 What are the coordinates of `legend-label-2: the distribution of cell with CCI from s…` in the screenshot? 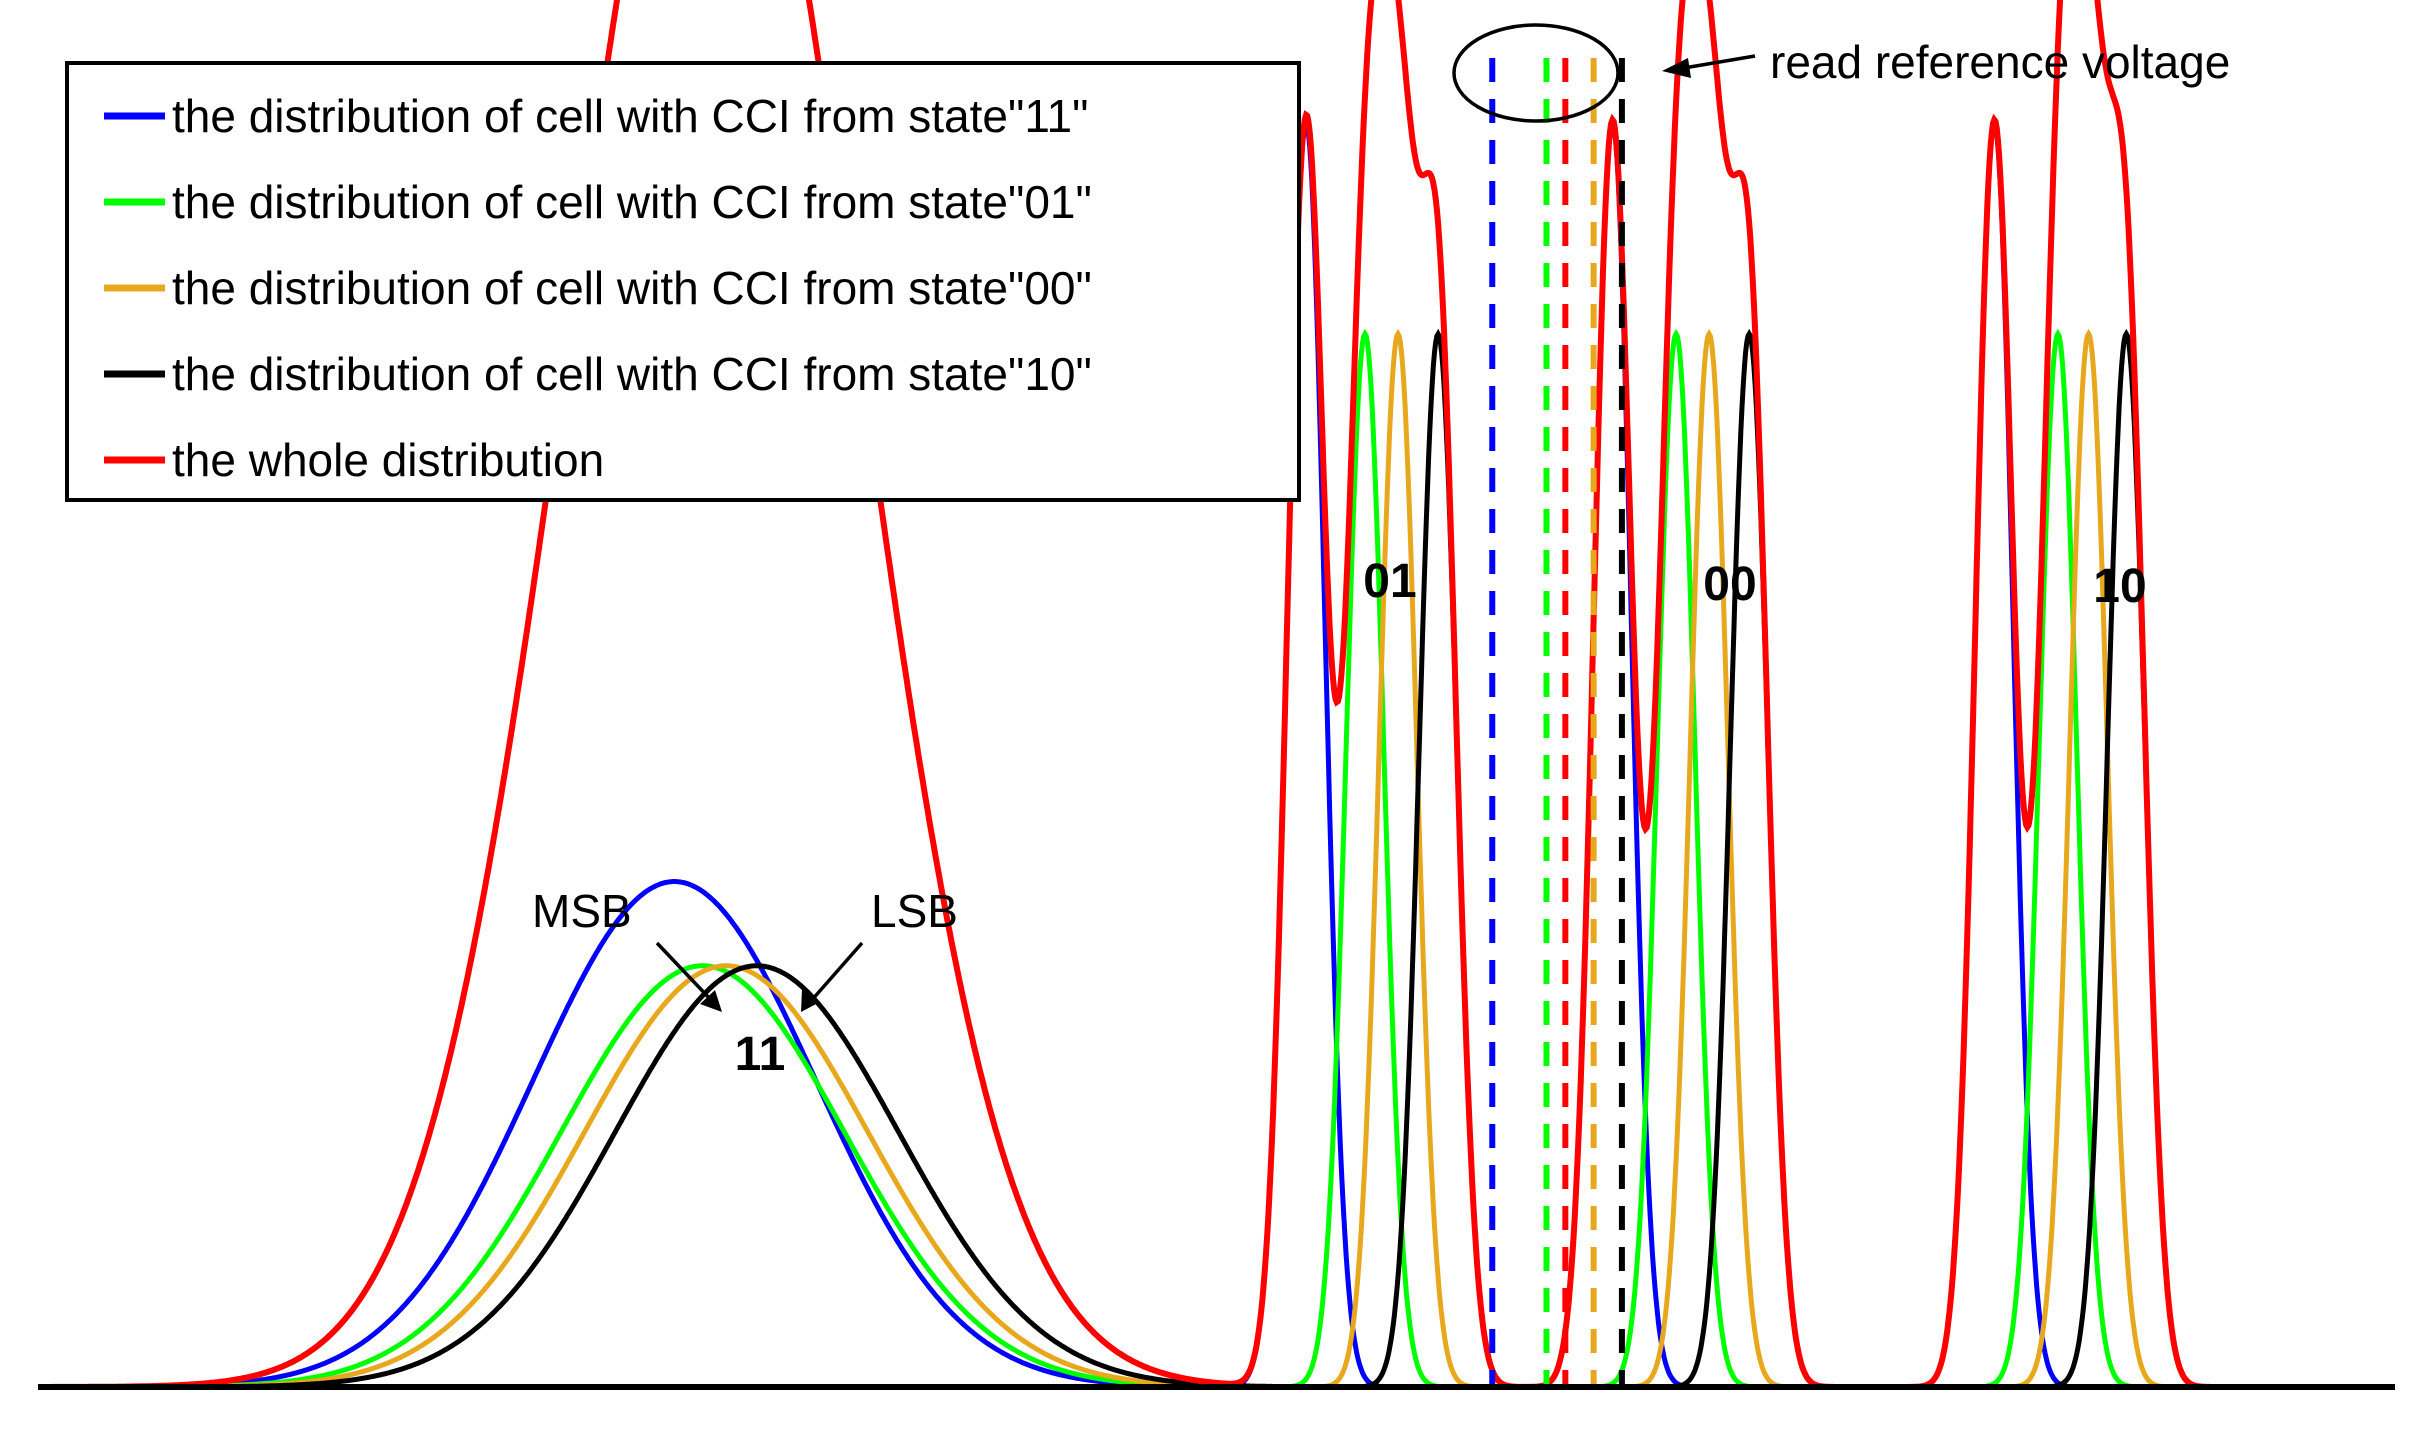 It's located at (632, 202).